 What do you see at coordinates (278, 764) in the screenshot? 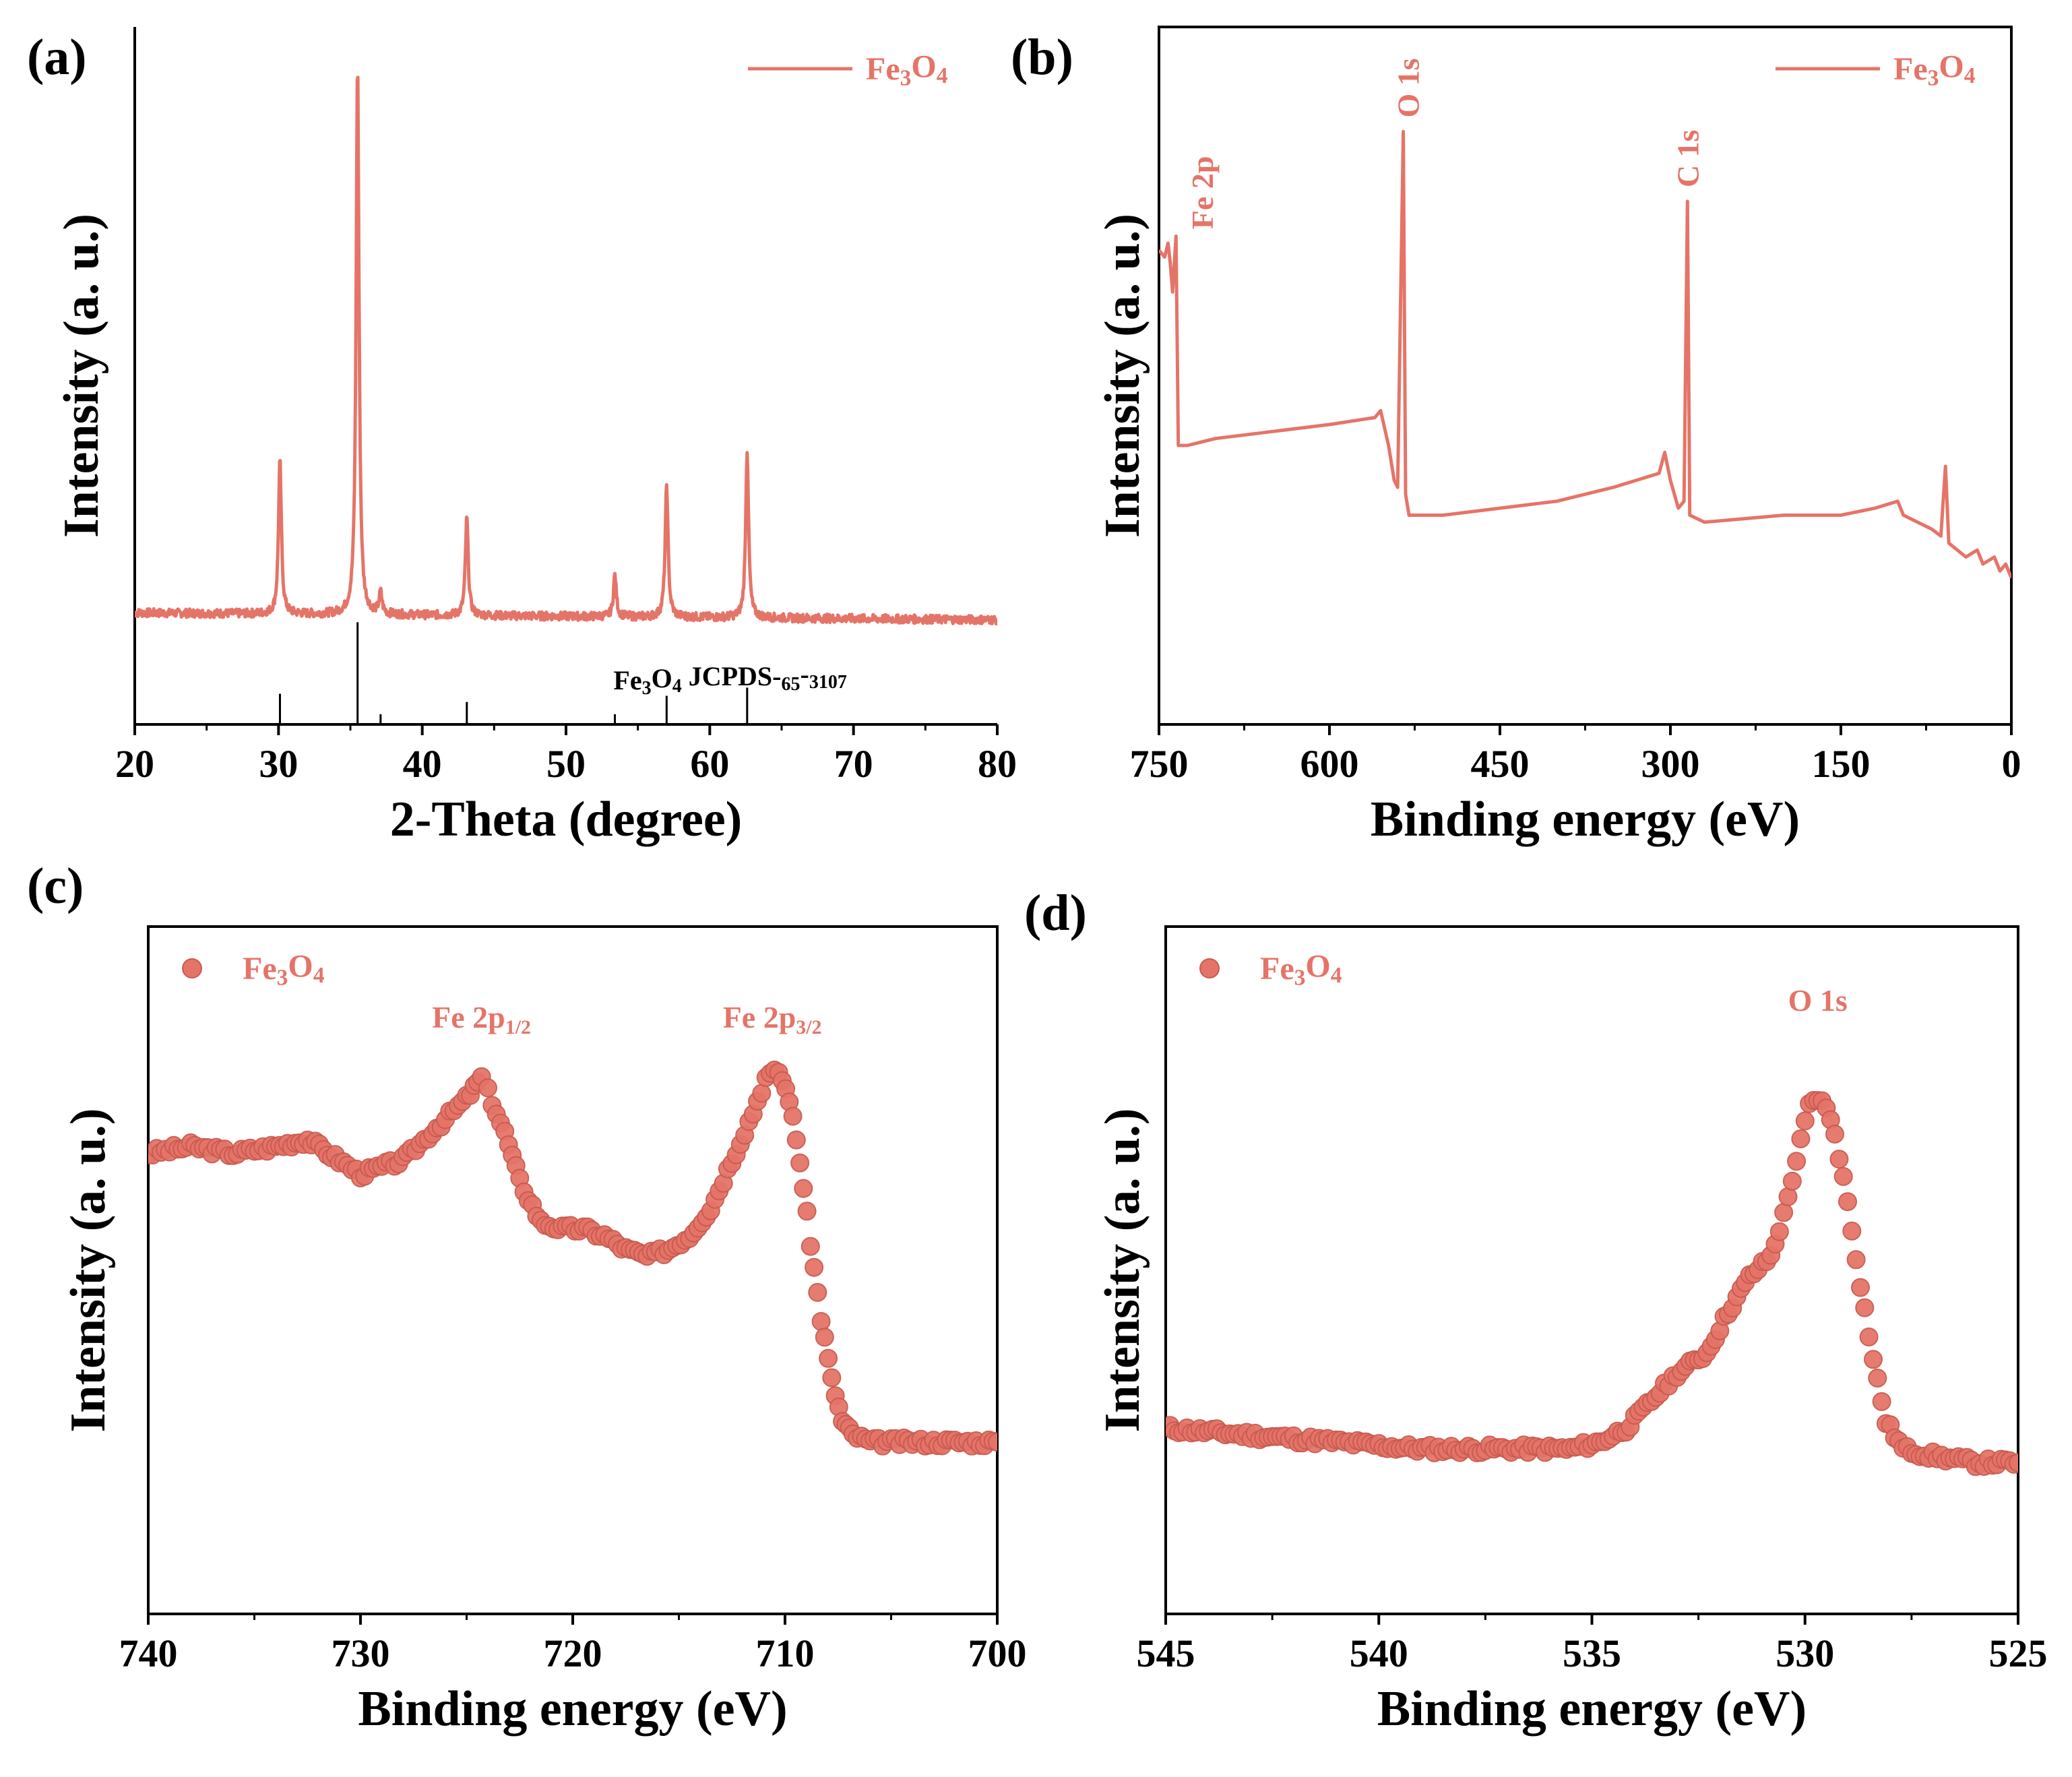
I see `x-tick-label: 30` at bounding box center [278, 764].